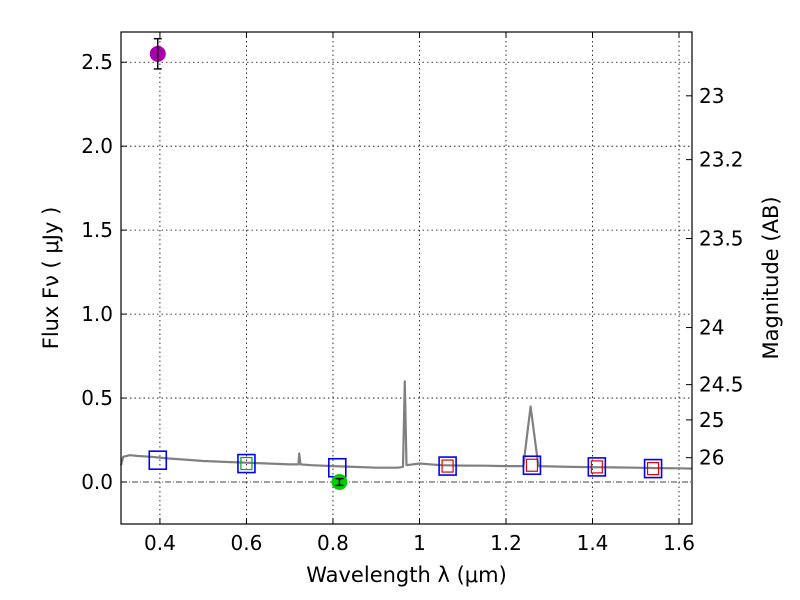  Describe the element at coordinates (247, 543) in the screenshot. I see `x-tick-label: 0.6` at that location.